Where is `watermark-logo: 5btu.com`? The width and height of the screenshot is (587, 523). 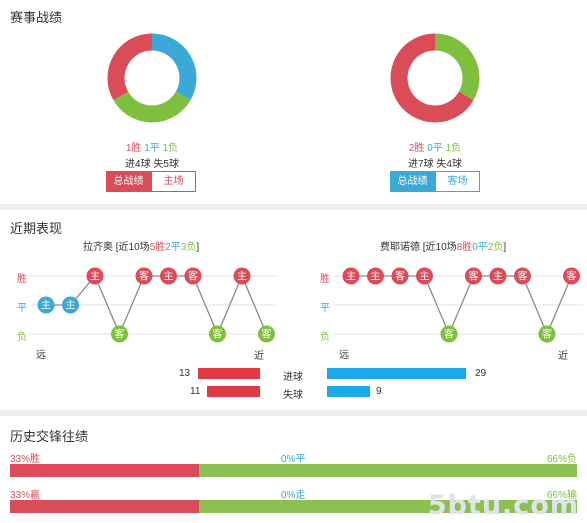
watermark-logo: 5btu.com is located at coordinates (503, 505).